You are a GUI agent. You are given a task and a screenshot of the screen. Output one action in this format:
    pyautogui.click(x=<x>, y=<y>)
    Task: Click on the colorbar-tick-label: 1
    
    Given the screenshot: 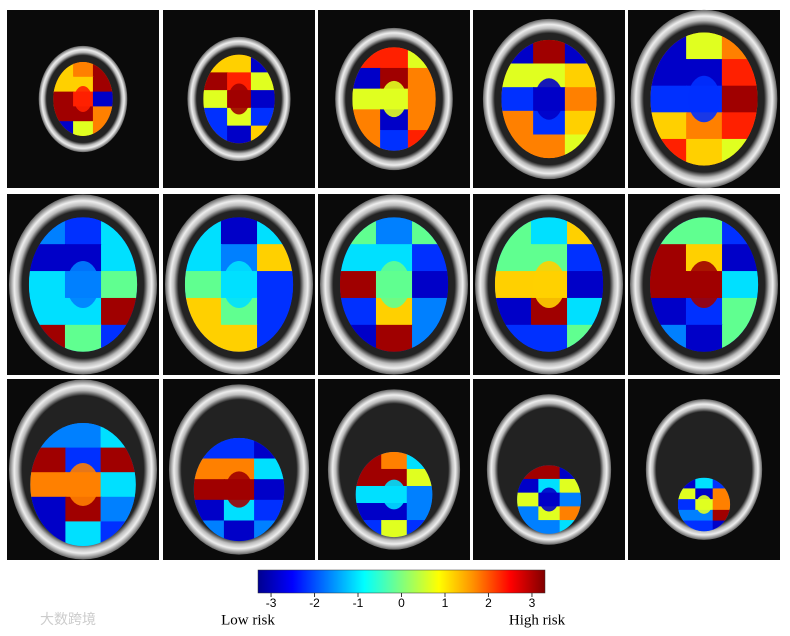 What is the action you would take?
    pyautogui.click(x=445, y=603)
    